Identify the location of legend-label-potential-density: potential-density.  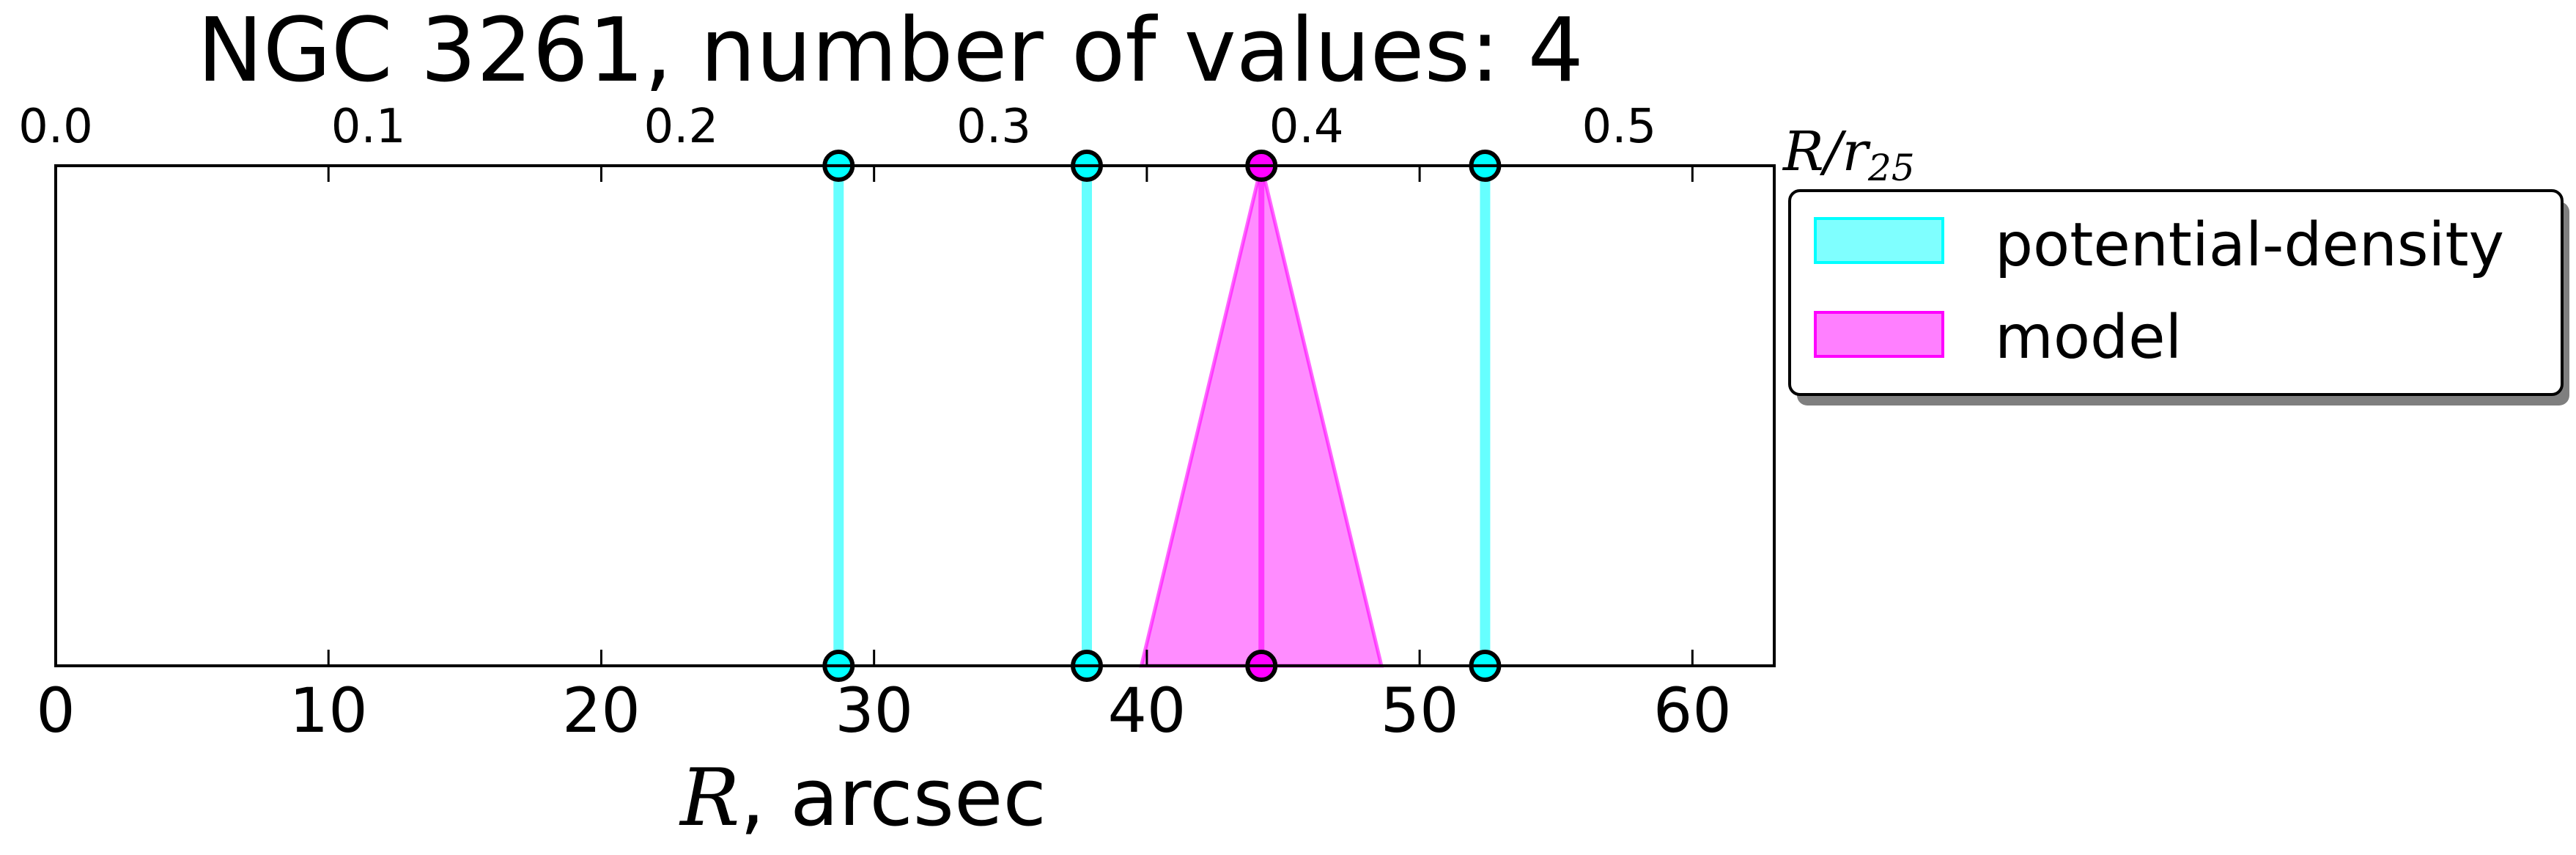
(2249, 245).